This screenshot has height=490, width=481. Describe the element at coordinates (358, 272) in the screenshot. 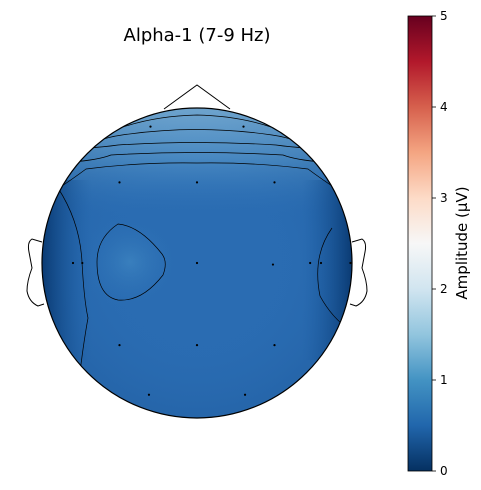

I see `head-right-ear` at that location.